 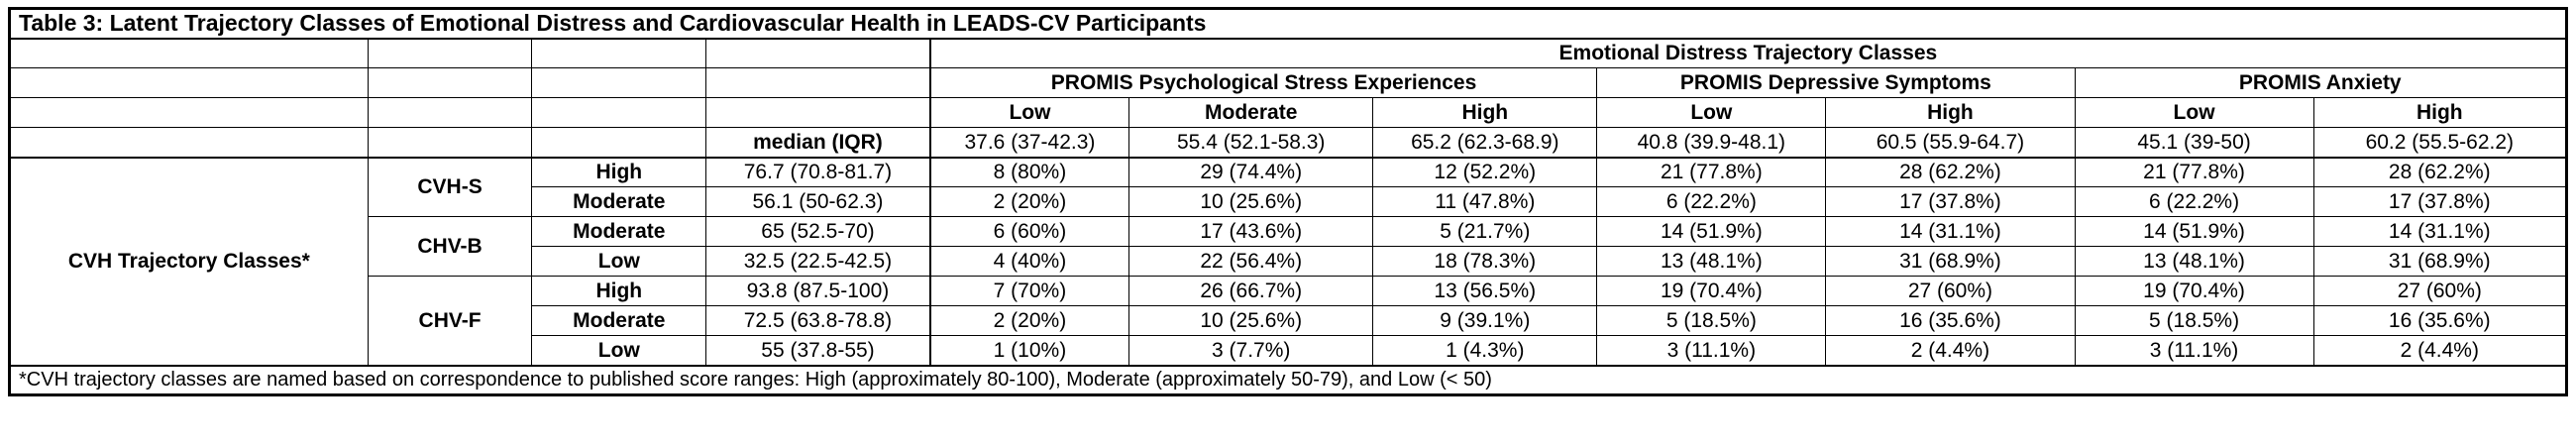 I want to click on measure-header-anxiety: PROMIS Anxiety, so click(x=2320, y=82).